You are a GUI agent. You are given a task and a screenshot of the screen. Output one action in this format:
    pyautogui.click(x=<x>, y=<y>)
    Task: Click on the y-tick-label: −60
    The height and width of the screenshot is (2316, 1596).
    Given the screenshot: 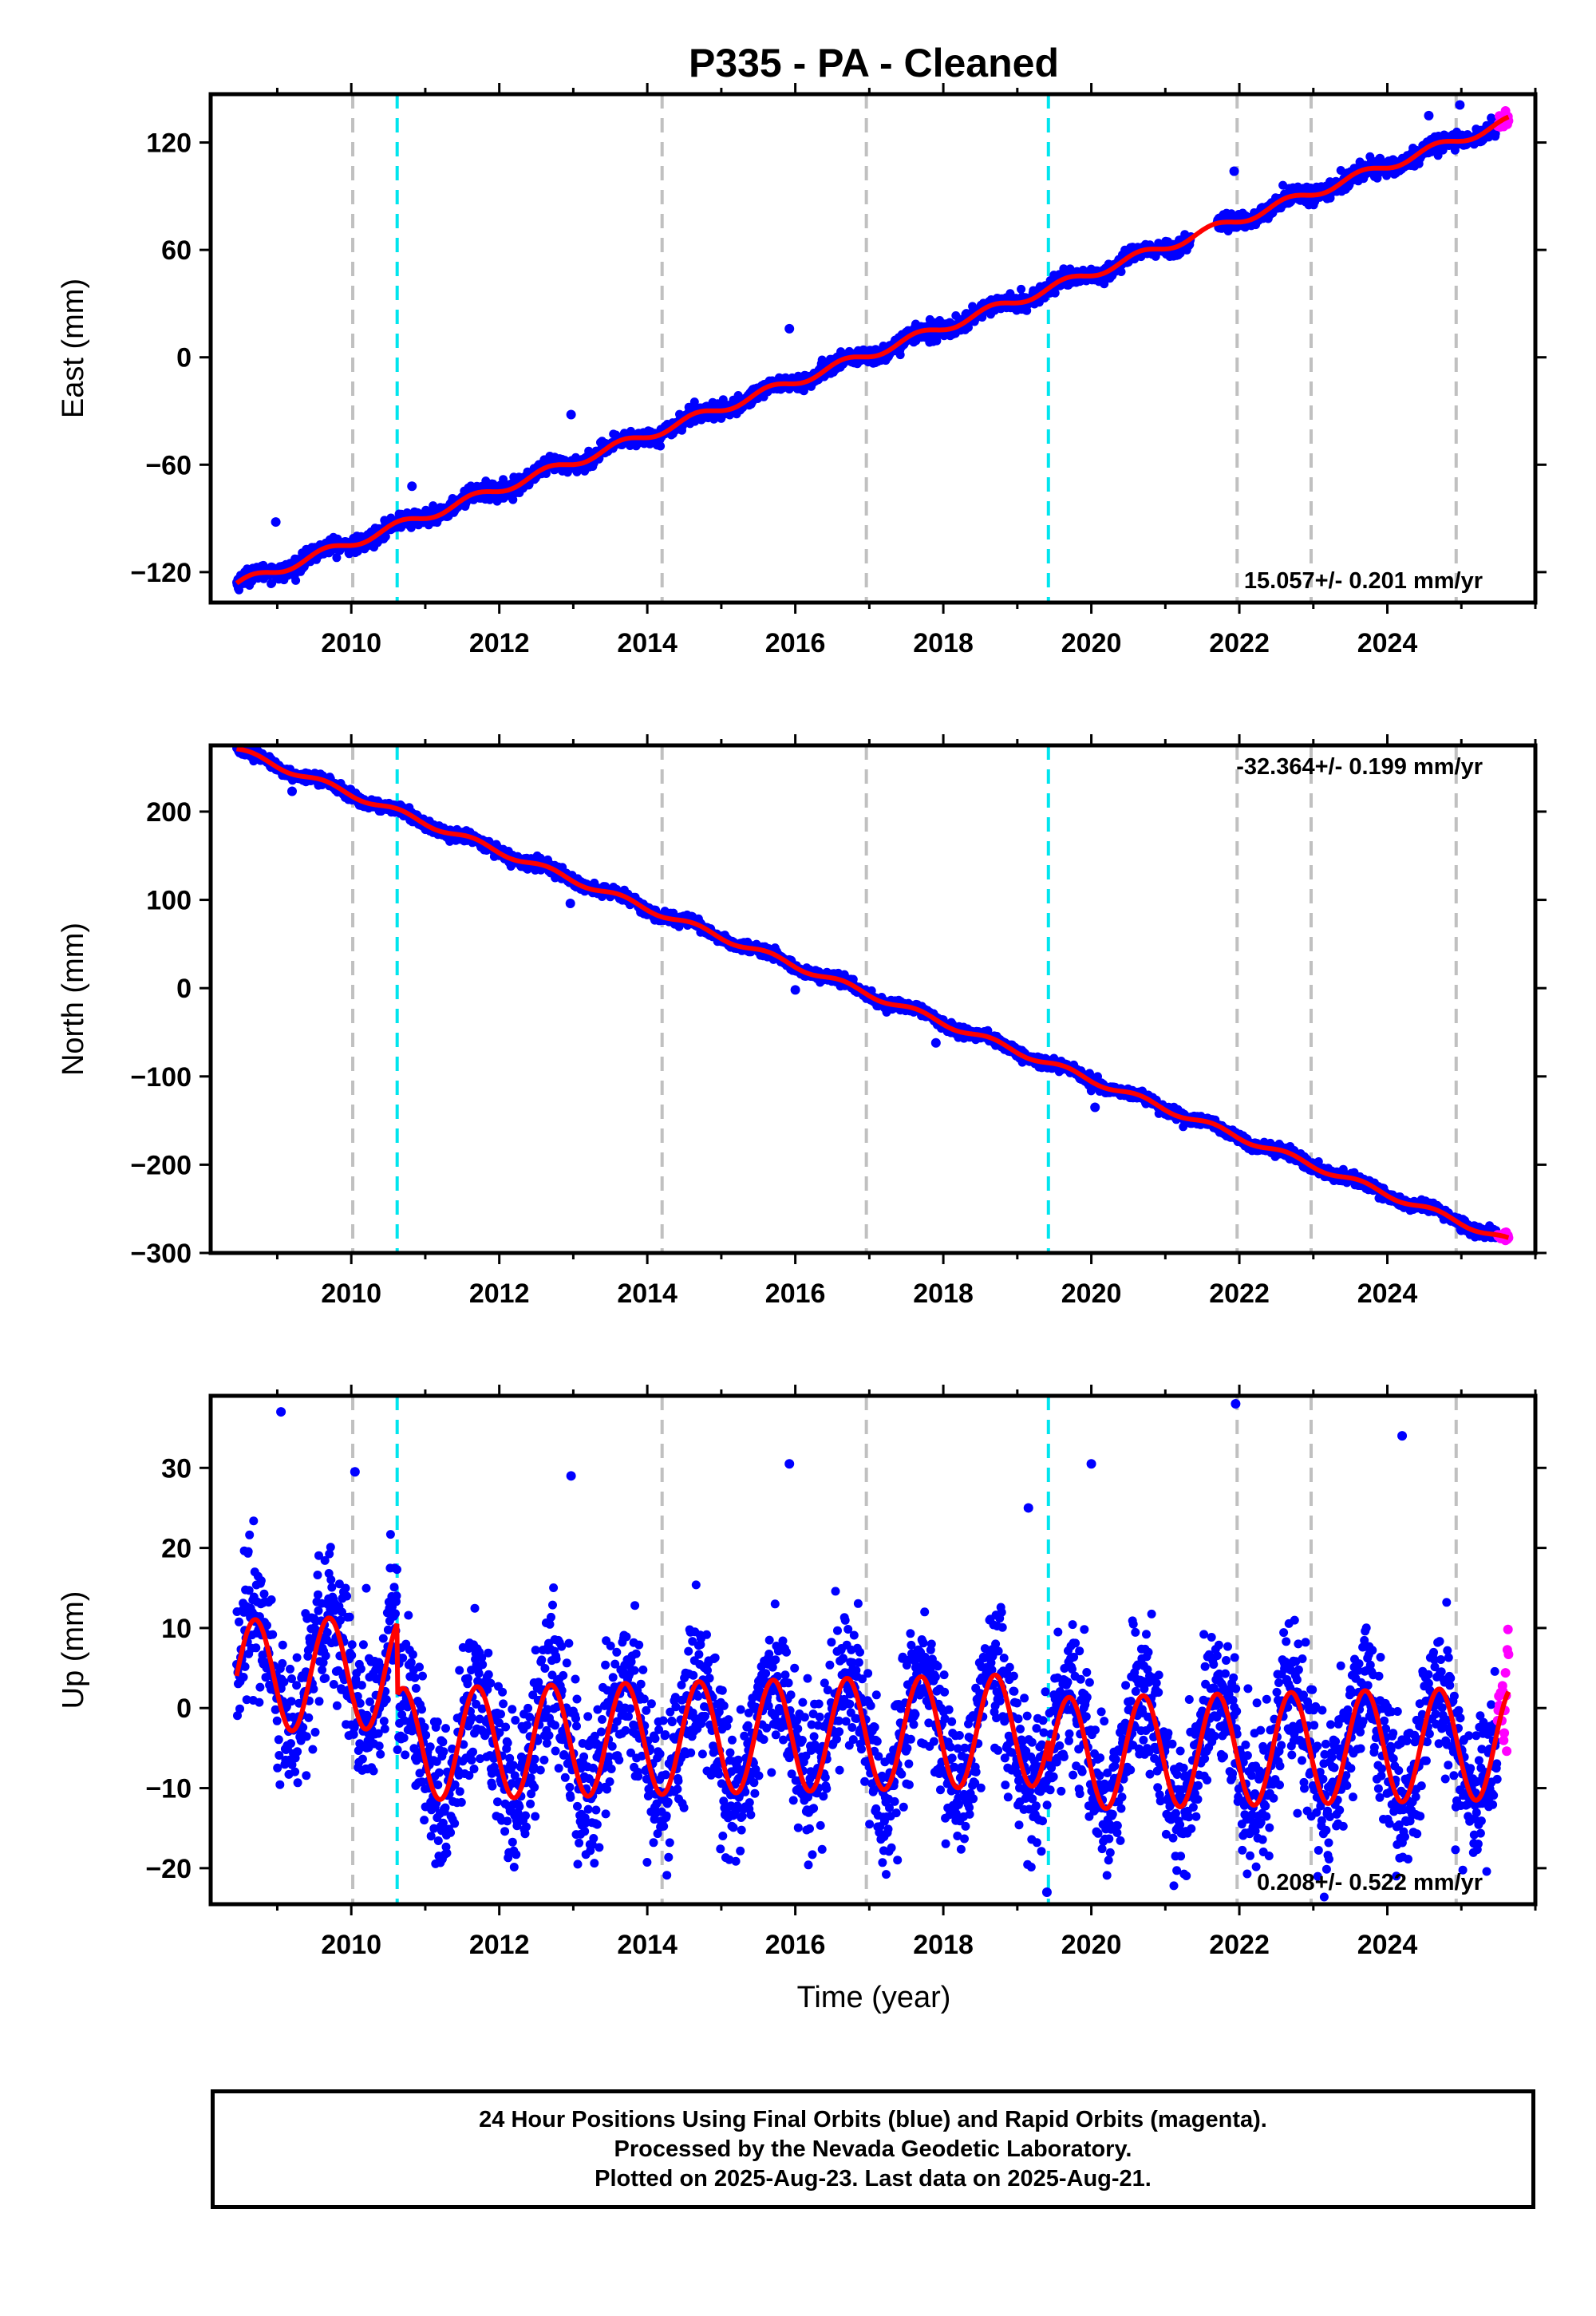 What is the action you would take?
    pyautogui.click(x=168, y=465)
    